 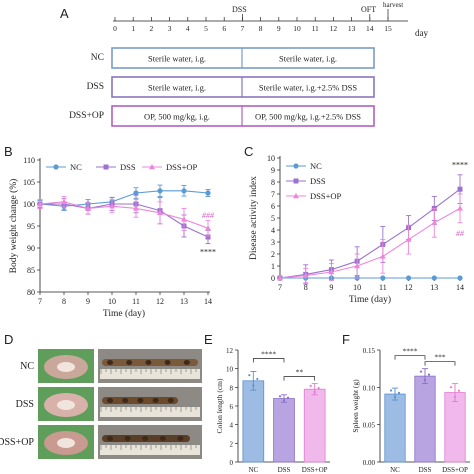 What do you see at coordinates (273, 242) in the screenshot?
I see `y-tick-label: 3` at bounding box center [273, 242].